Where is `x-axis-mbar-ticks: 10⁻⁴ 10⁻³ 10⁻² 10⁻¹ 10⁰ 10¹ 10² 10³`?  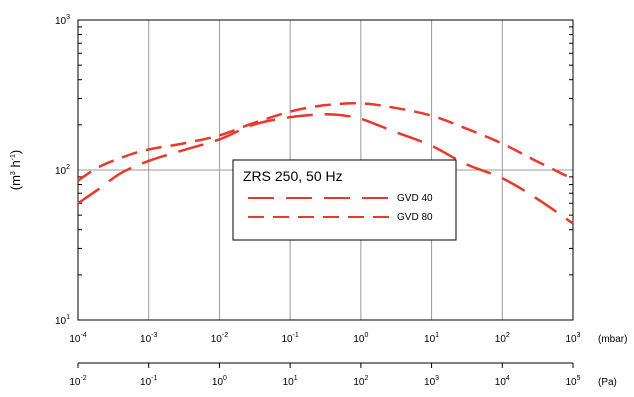
x-axis-mbar-ticks: 10⁻⁴ 10⁻³ 10⁻² 10⁻¹ 10⁰ 10¹ 10² 10³ is located at coordinates (324, 338).